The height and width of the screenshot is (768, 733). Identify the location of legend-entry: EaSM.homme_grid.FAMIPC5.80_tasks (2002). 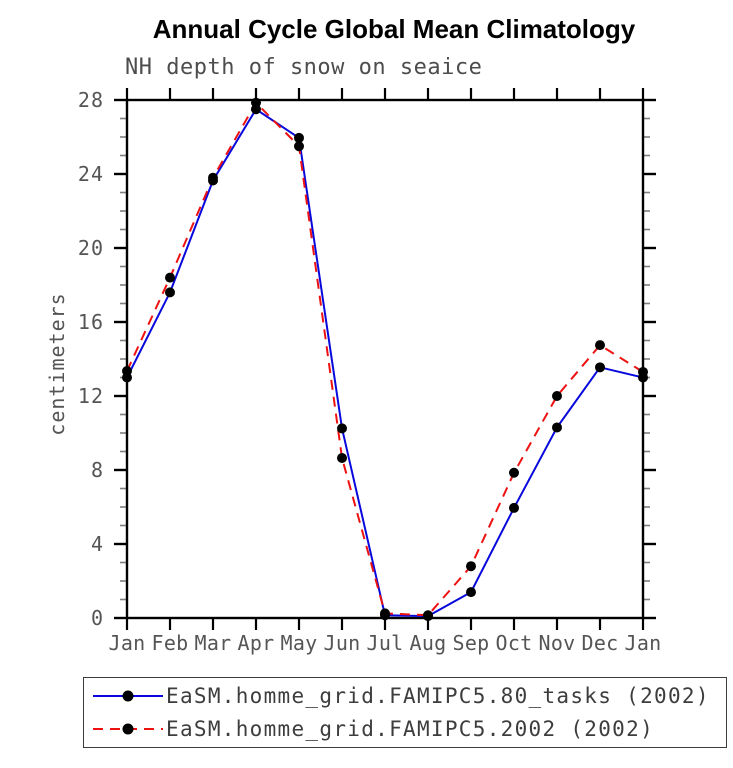
(405, 696).